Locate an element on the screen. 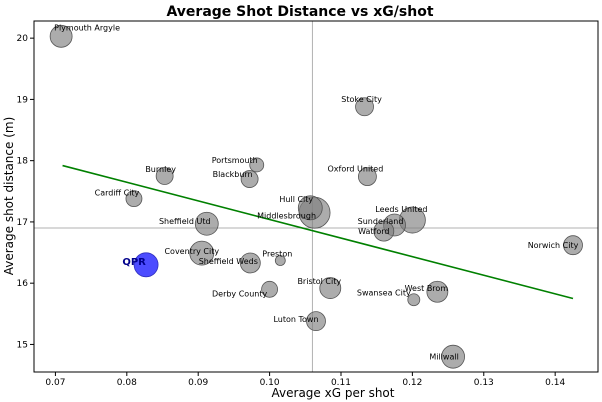 The image size is (602, 402). x-tick-label: 0.11 is located at coordinates (341, 383).